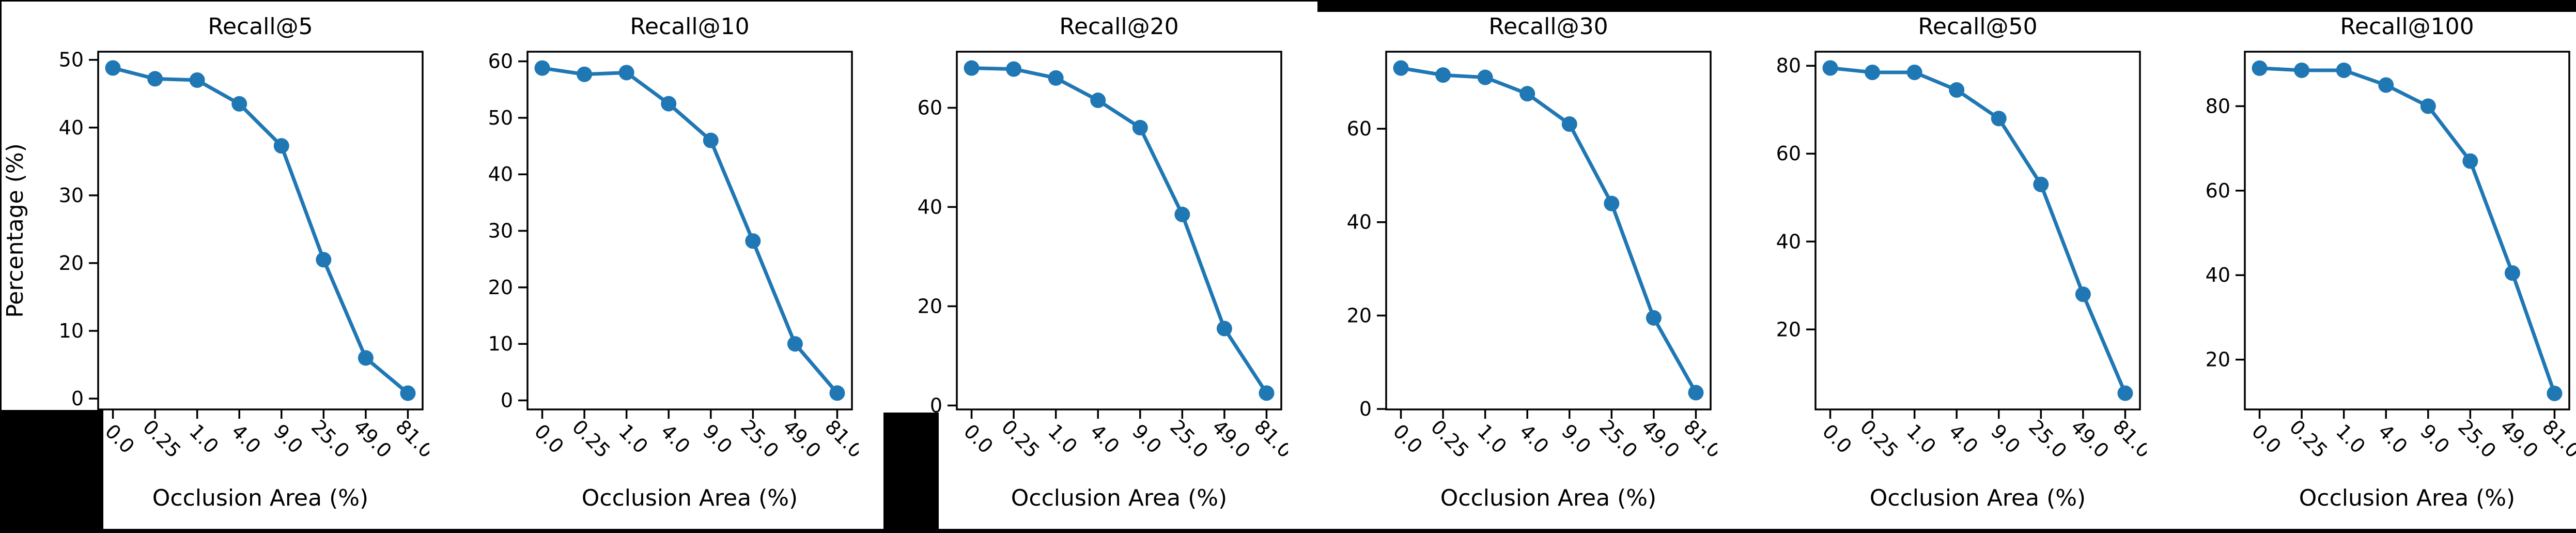 This screenshot has height=533, width=2576. What do you see at coordinates (246, 439) in the screenshot?
I see `x-tick-label: 4.0` at bounding box center [246, 439].